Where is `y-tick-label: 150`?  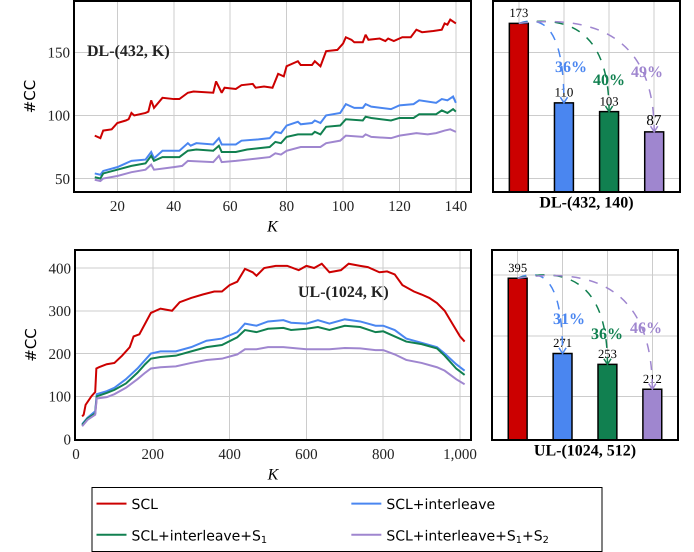 y-tick-label: 150 is located at coordinates (59, 54).